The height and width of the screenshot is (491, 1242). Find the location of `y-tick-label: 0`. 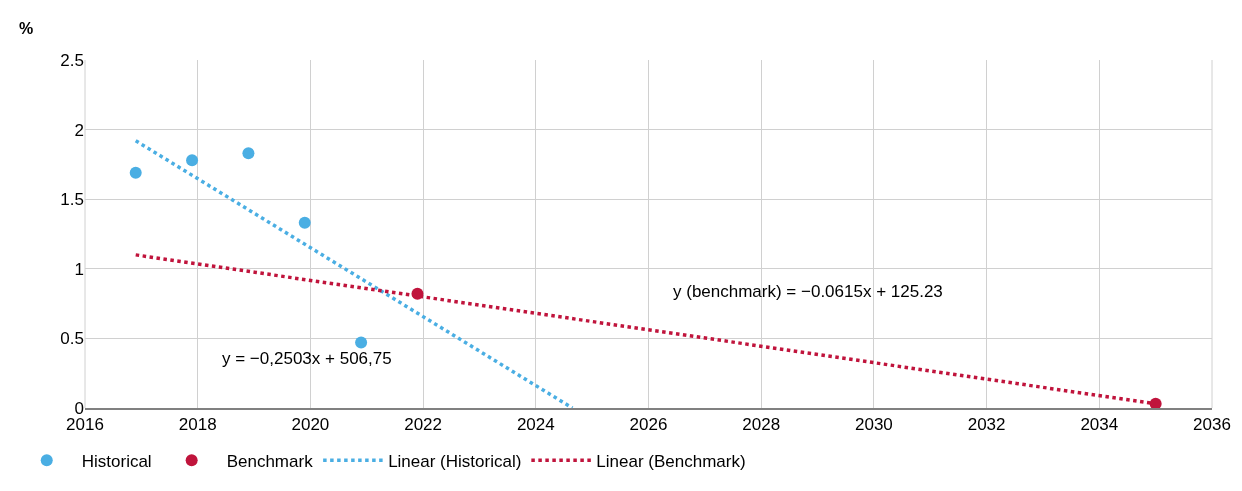

y-tick-label: 0 is located at coordinates (79, 408).